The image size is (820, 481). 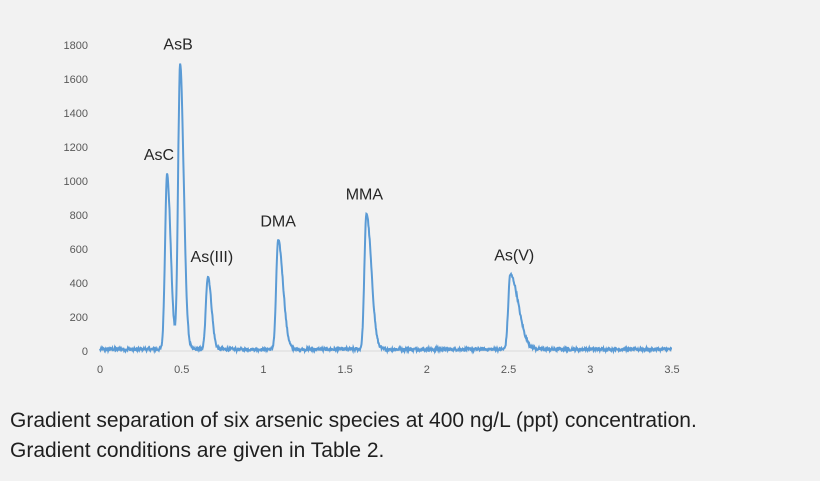 What do you see at coordinates (177, 45) in the screenshot?
I see `peak-label-1: AsB` at bounding box center [177, 45].